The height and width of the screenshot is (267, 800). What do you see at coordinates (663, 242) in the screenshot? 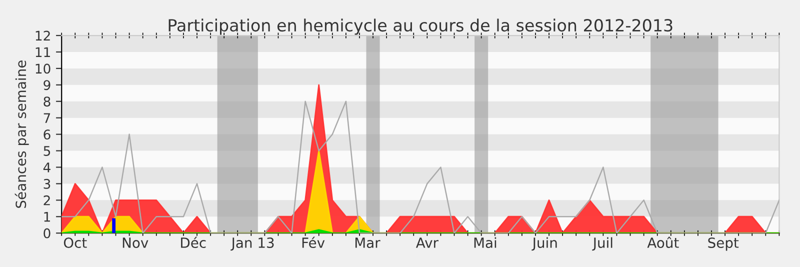
I see `x-tick-label: Août` at bounding box center [663, 242].